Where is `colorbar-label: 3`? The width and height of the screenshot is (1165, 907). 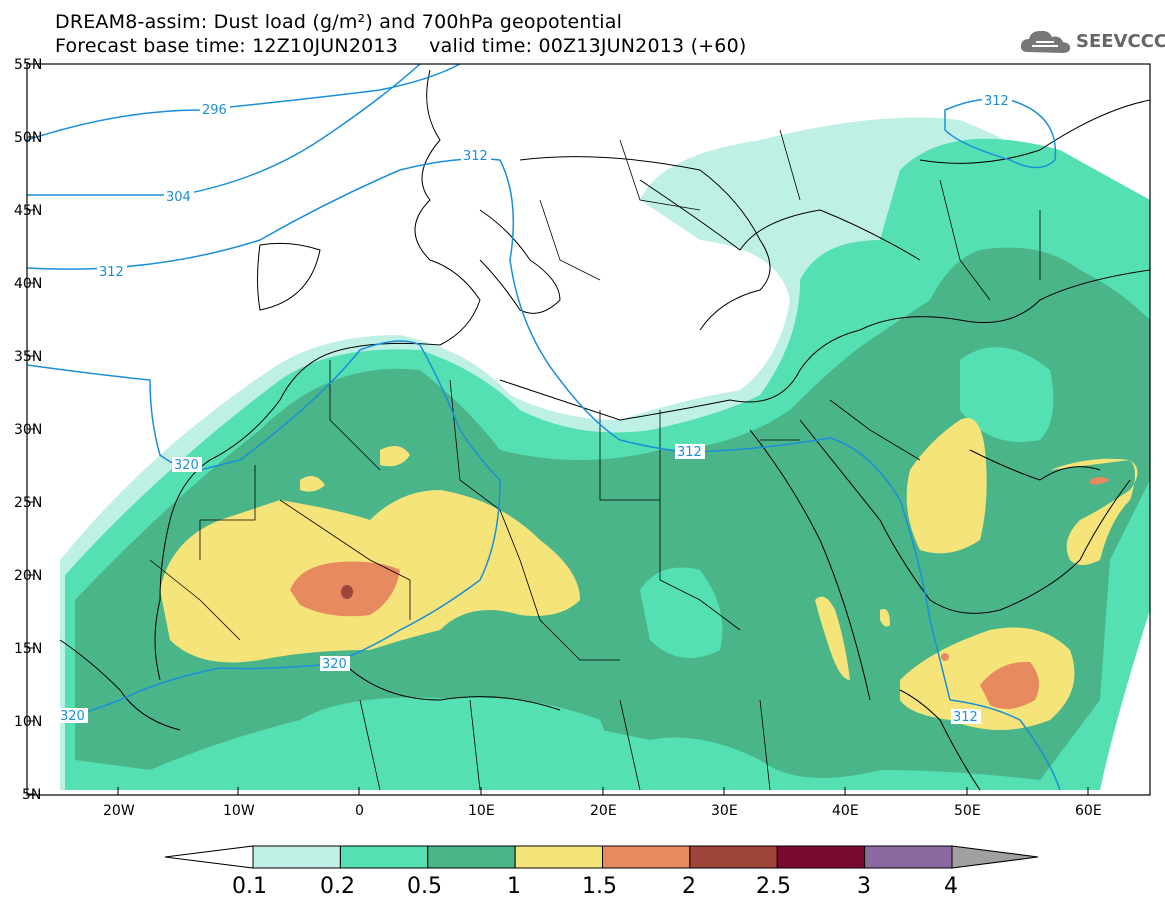 colorbar-label: 3 is located at coordinates (864, 886).